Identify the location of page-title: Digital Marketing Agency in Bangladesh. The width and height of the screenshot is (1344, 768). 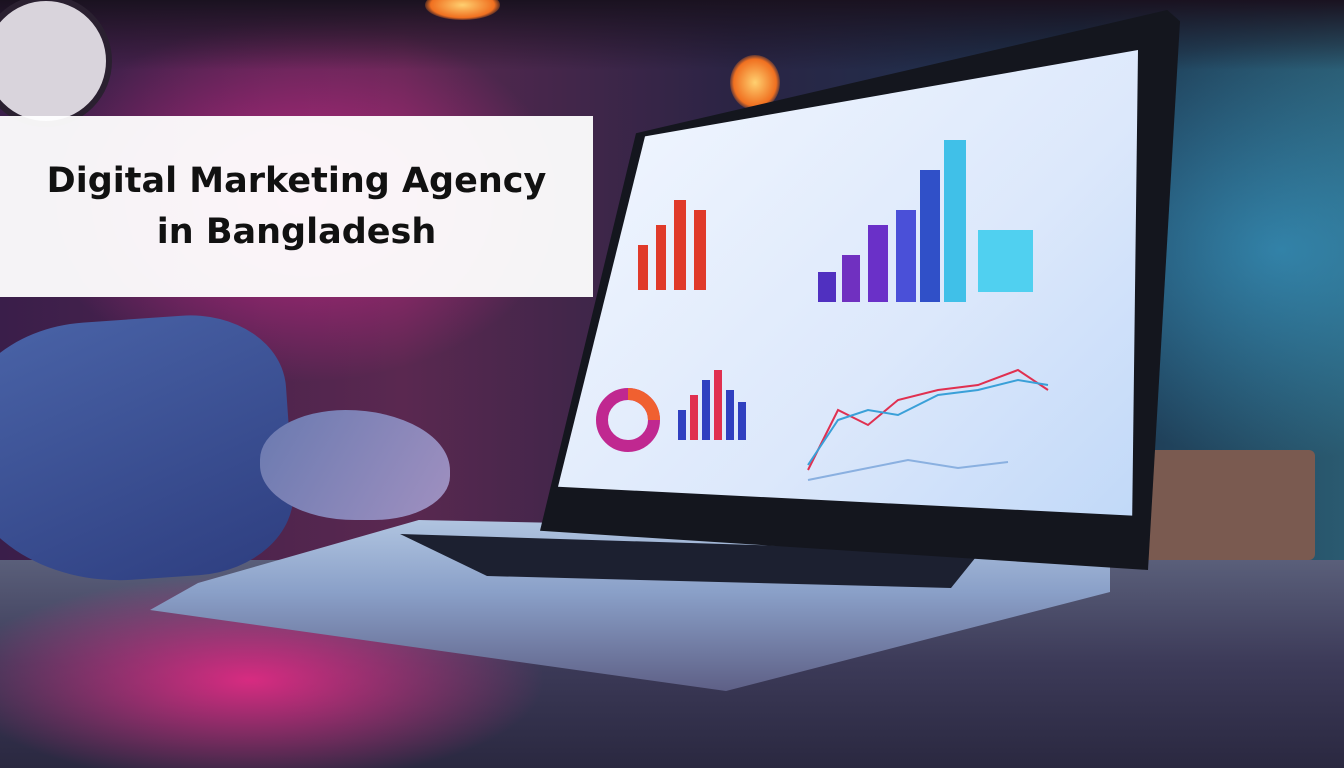
(296, 206).